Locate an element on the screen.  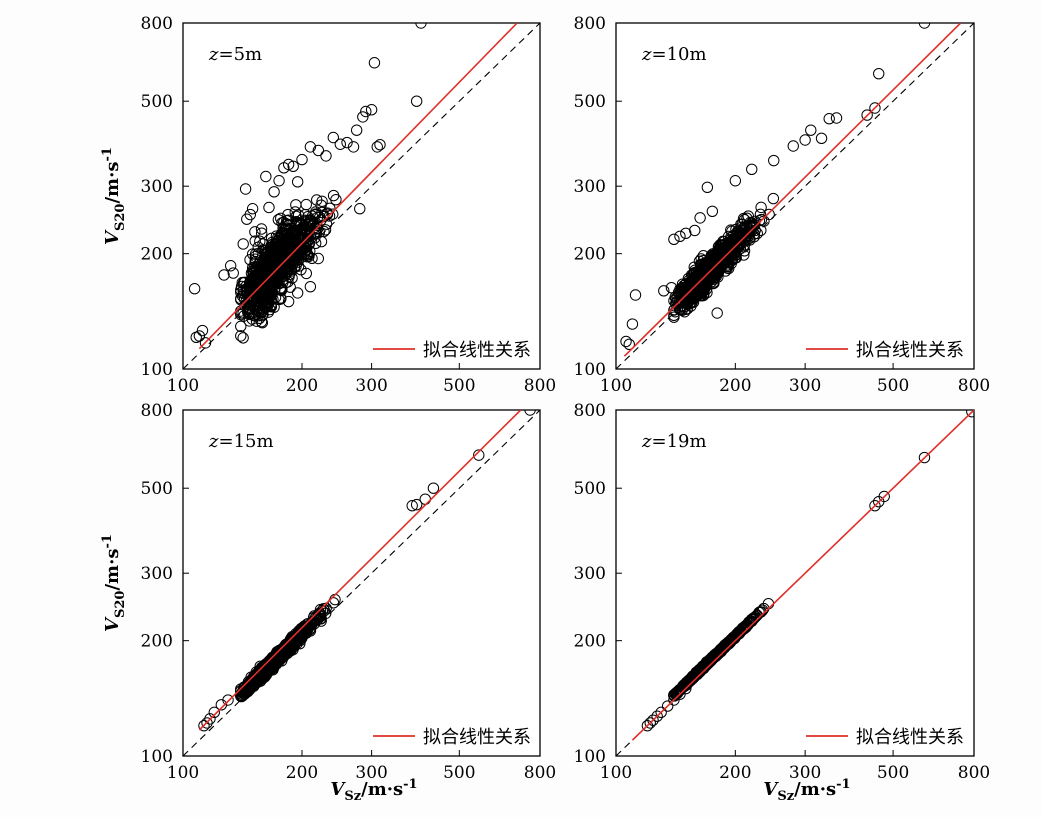
x-tick-label: 300 is located at coordinates (805, 386).